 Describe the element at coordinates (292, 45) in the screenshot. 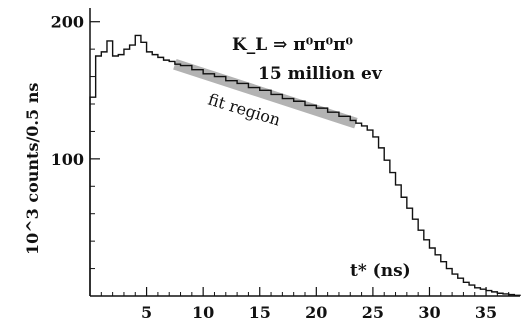

I see `decay-annotation: K_L ⇒ π⁰π⁰π⁰` at that location.